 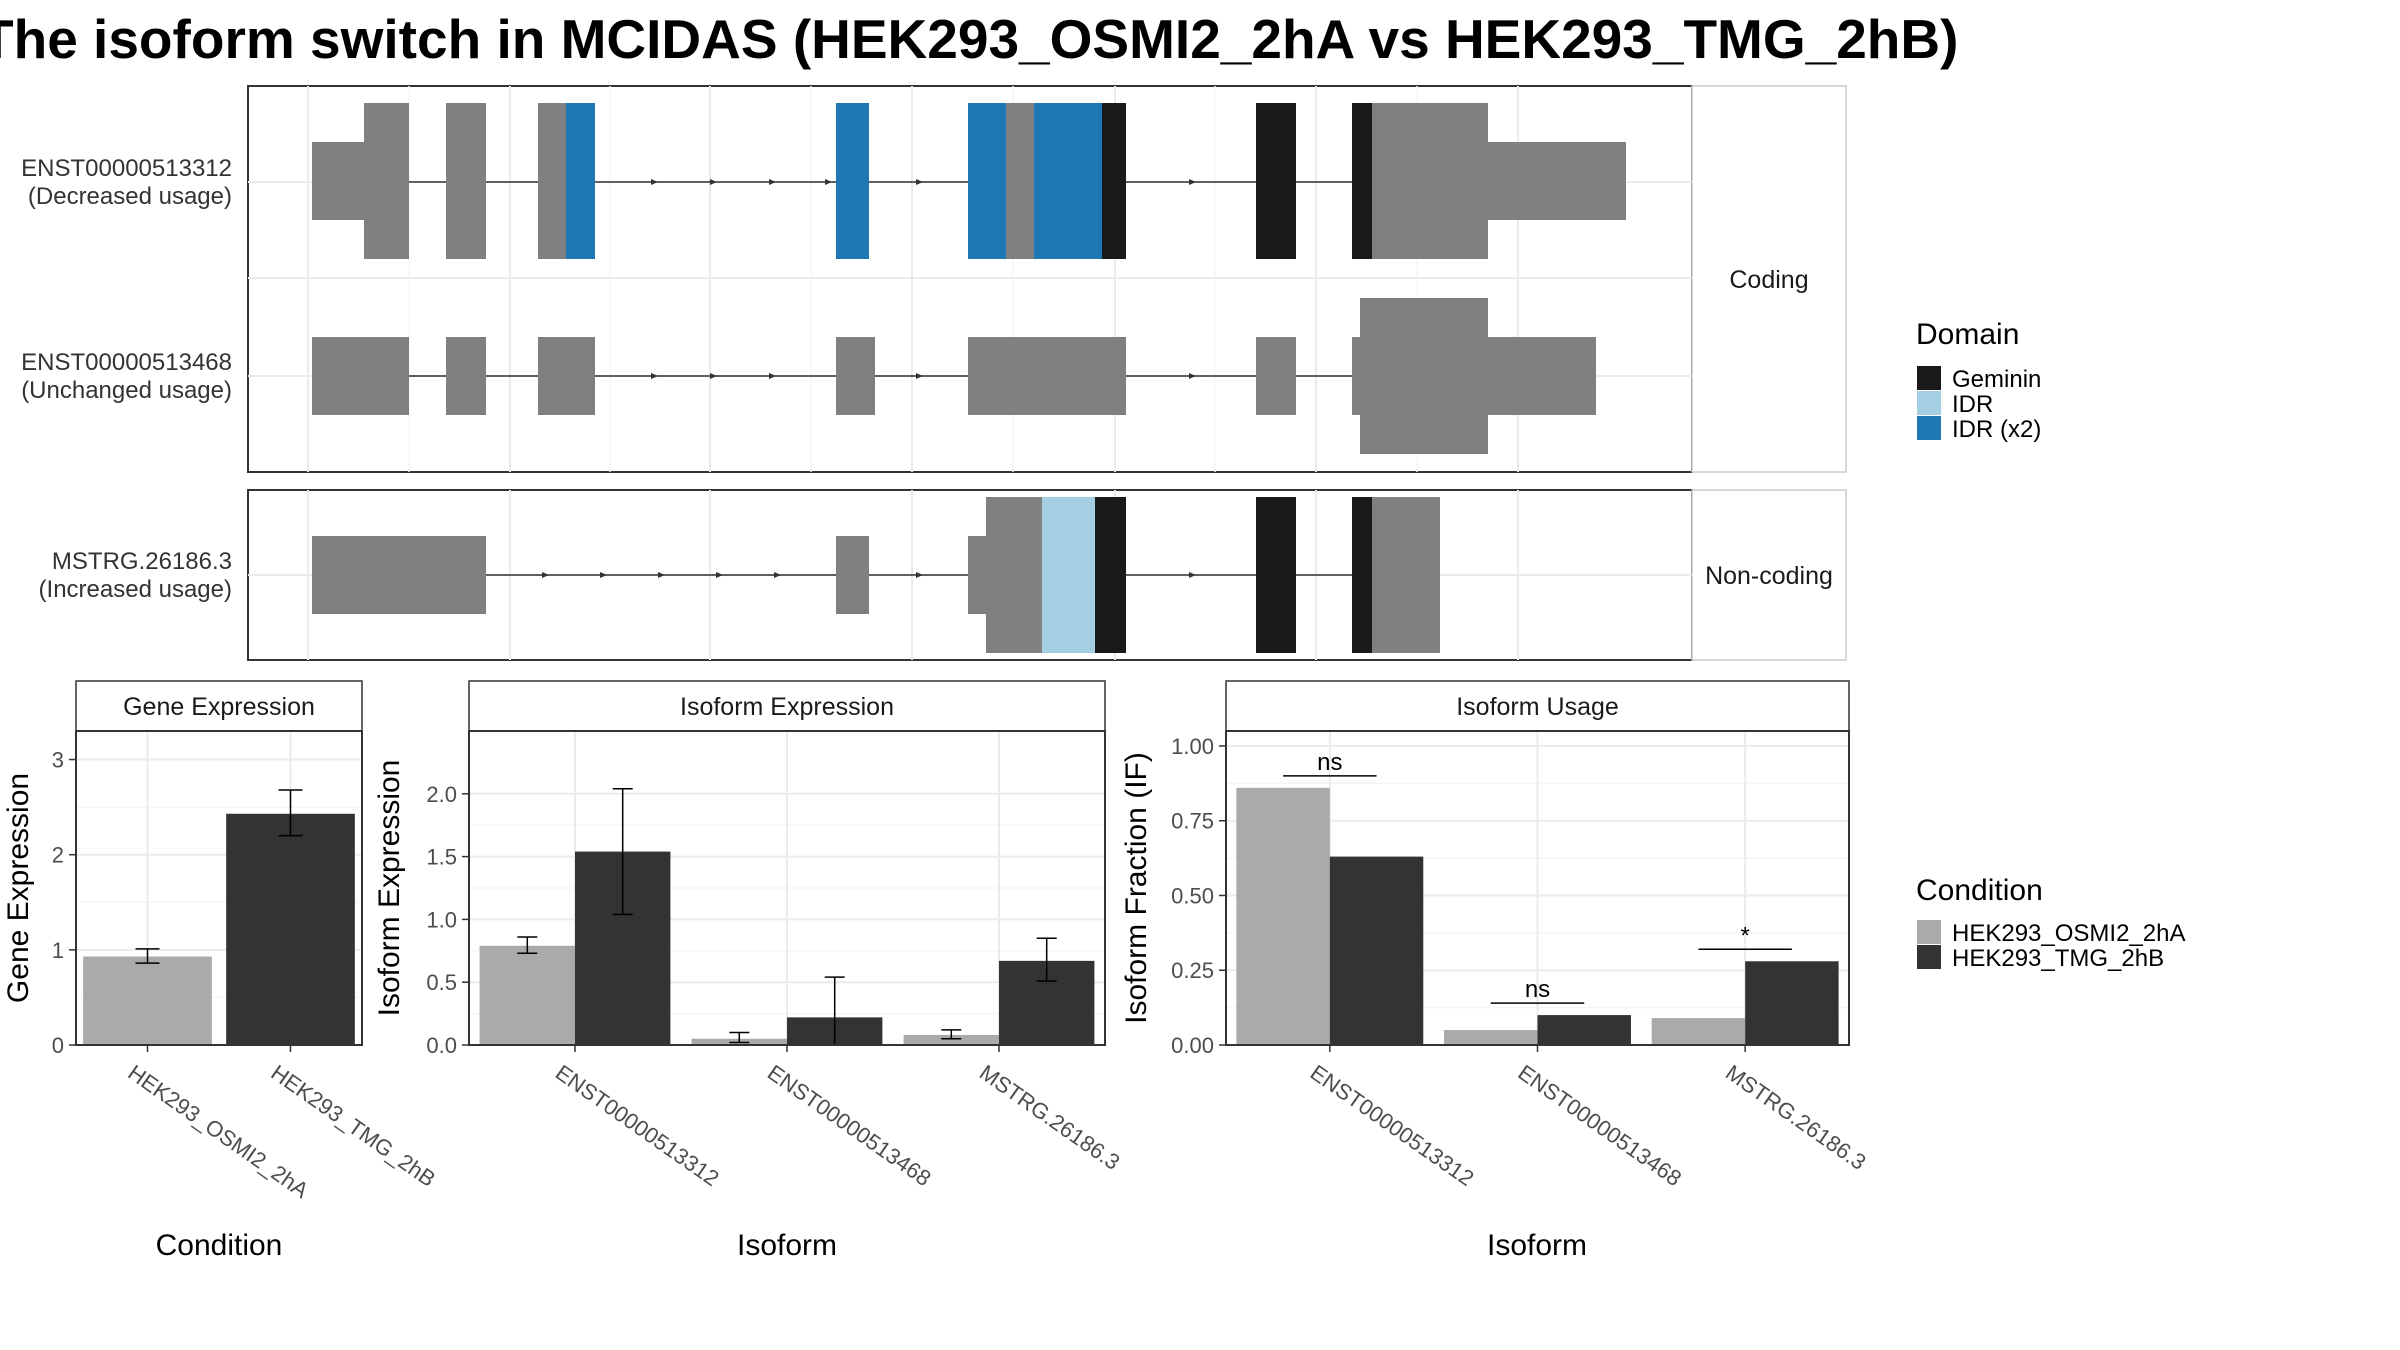 I want to click on legend-swatch-tmg, so click(x=1929, y=957).